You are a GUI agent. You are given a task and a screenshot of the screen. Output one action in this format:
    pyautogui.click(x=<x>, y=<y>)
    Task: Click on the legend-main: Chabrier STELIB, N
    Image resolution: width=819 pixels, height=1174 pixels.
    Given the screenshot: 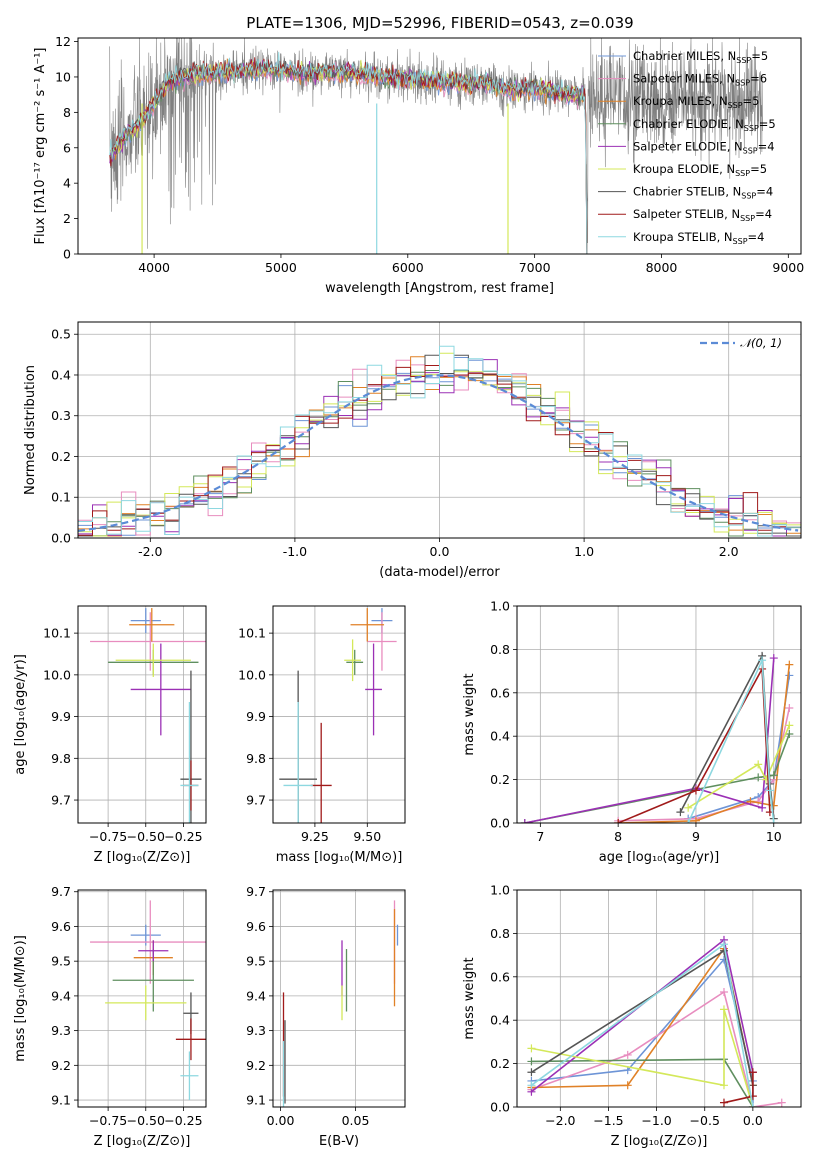 What is the action you would take?
    pyautogui.click(x=687, y=192)
    